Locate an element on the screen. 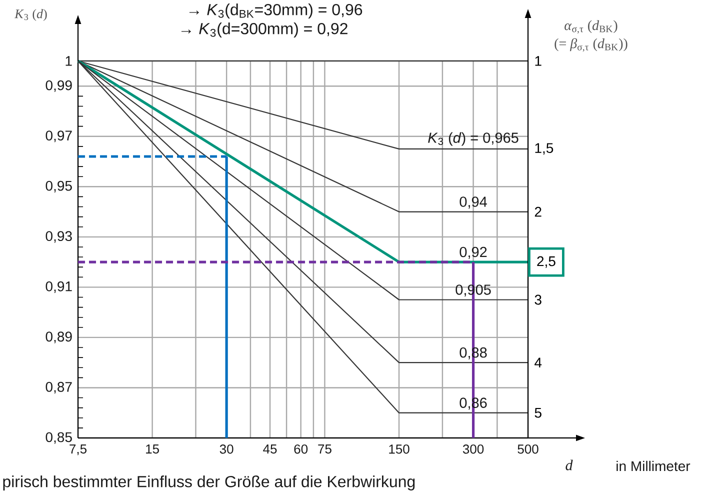 The height and width of the screenshot is (496, 719). y-axis-title: K$_{3}$ (d) is located at coordinates (30, 15).